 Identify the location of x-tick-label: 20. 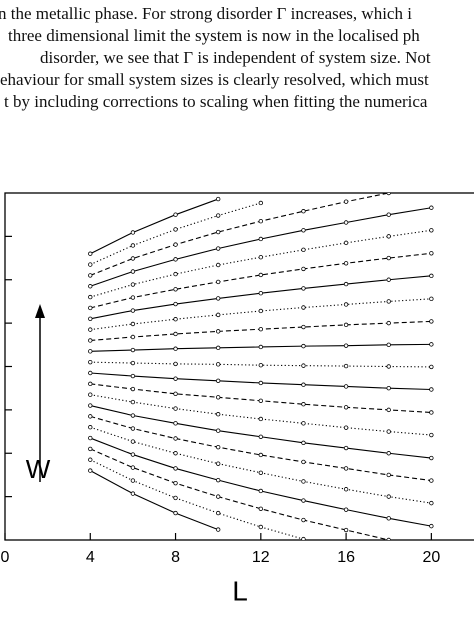
(431, 557).